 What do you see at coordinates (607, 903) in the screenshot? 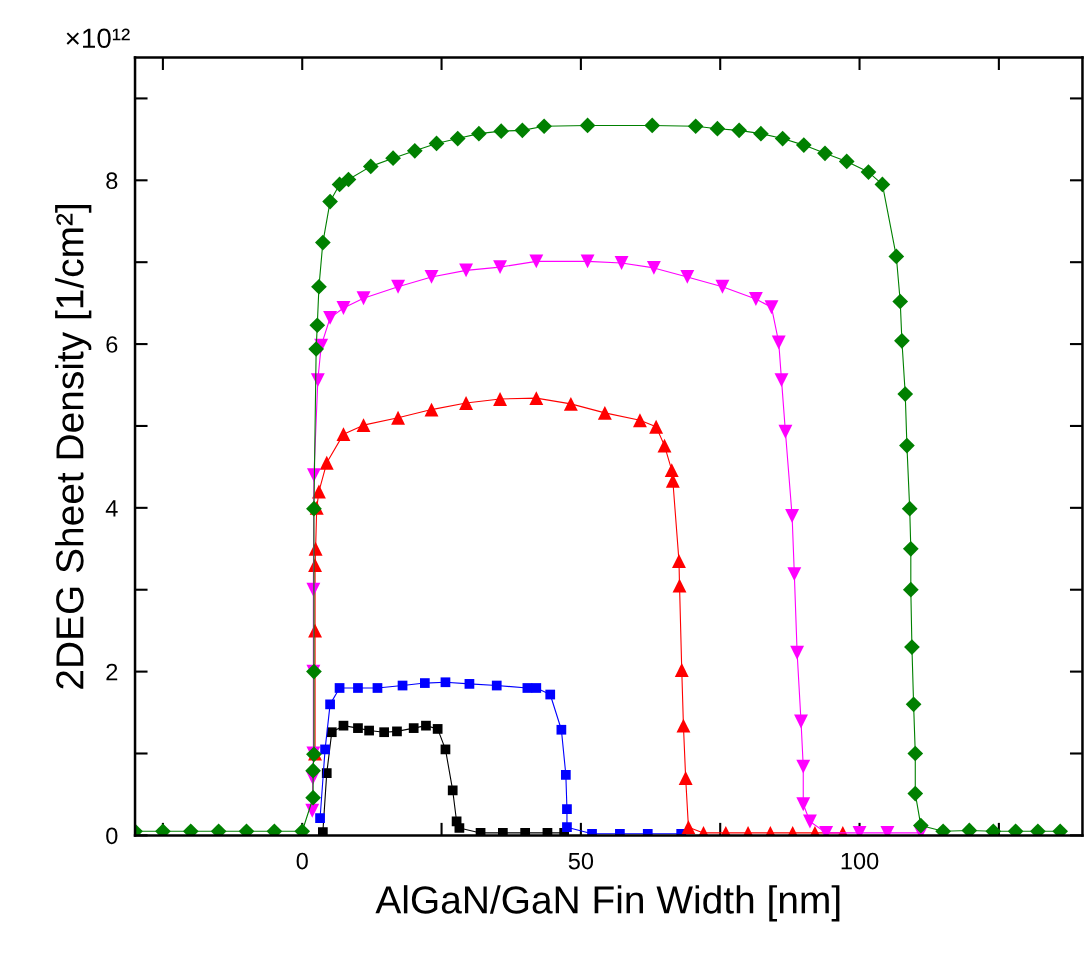
I see `x-axis-title: AlGaN/GaN Fin Width [nm]` at bounding box center [607, 903].